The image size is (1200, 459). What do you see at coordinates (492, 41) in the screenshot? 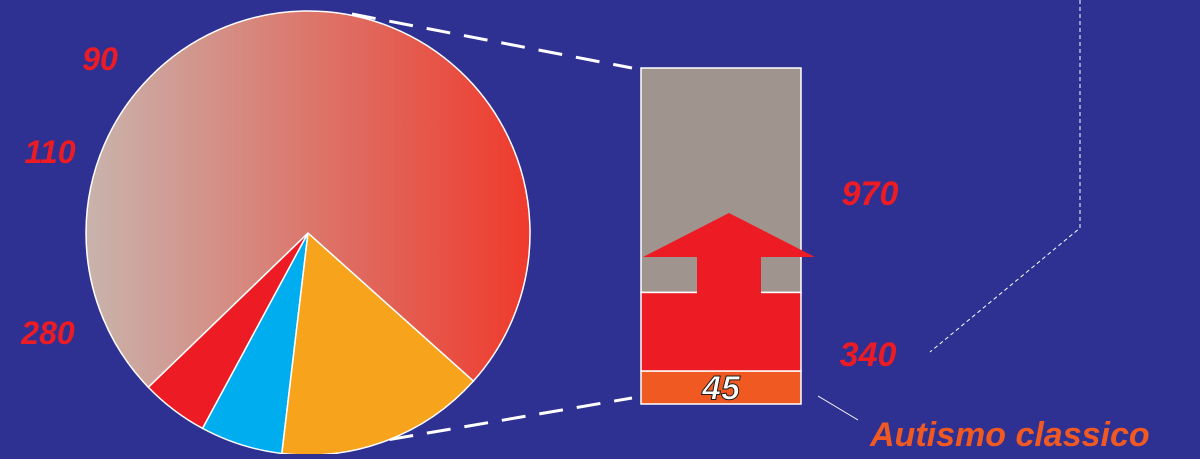
I see `connector-line-top` at bounding box center [492, 41].